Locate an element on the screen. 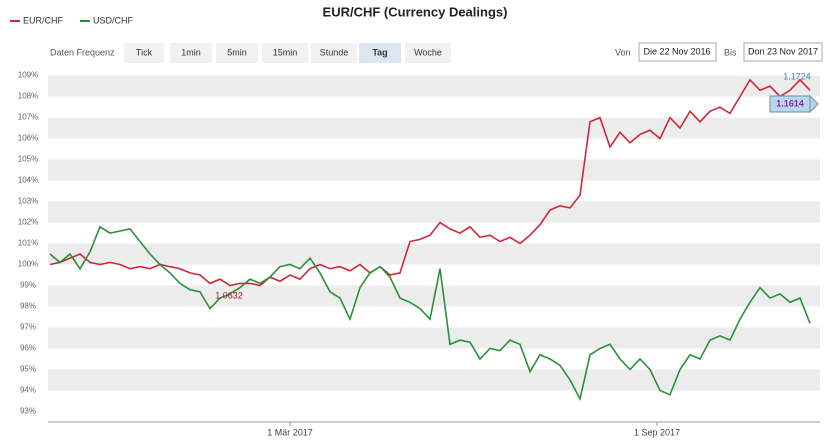 This screenshot has height=446, width=830. y-tick-label: 100% is located at coordinates (28, 264).